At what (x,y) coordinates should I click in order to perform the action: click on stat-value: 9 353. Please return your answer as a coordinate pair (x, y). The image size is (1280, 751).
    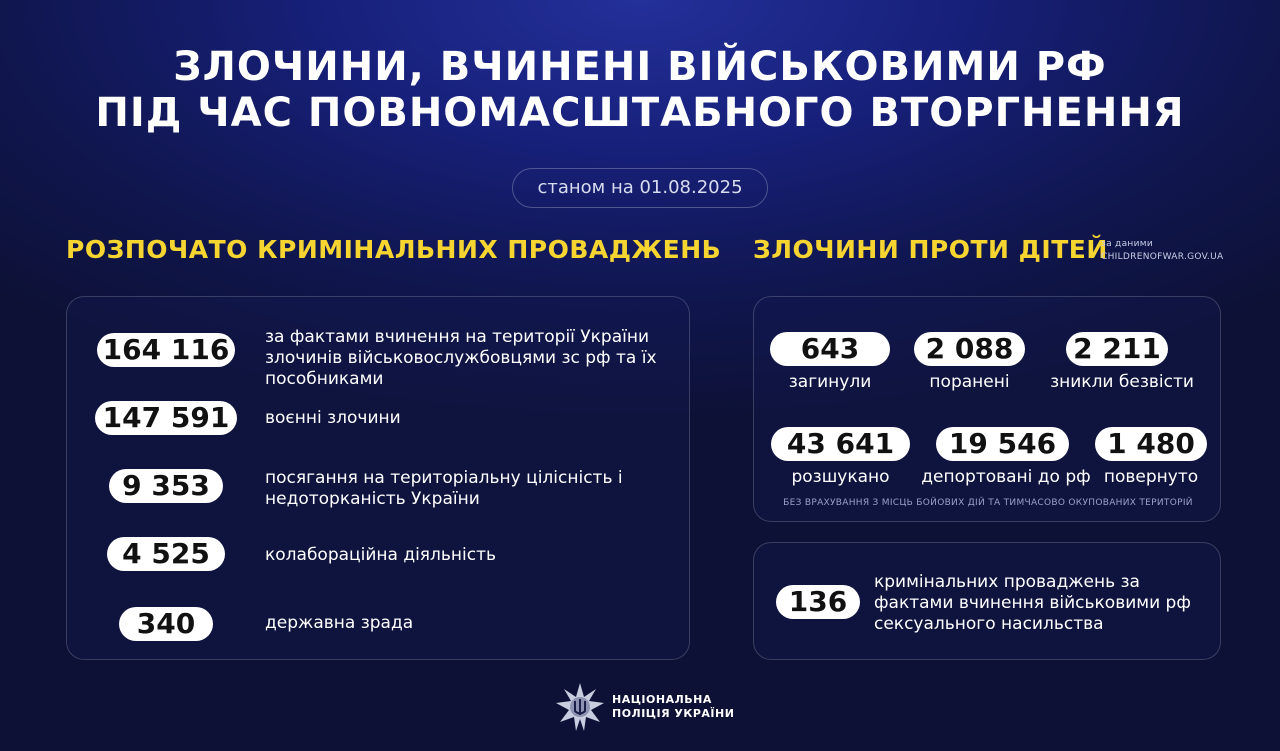
    Looking at the image, I should click on (166, 486).